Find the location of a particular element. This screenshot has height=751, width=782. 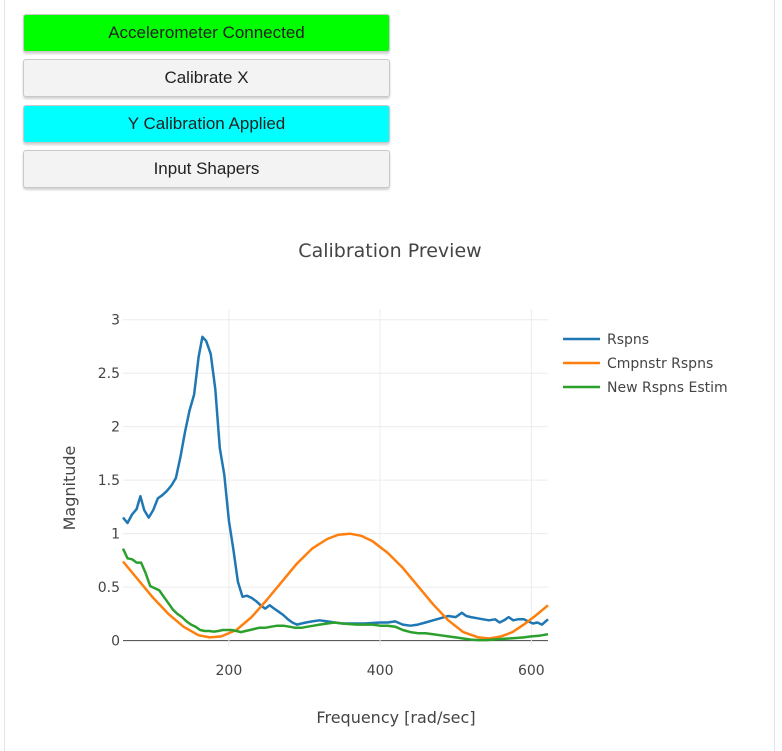

y-calibration-applied-button: Y Calibration Applied is located at coordinates (206, 124).